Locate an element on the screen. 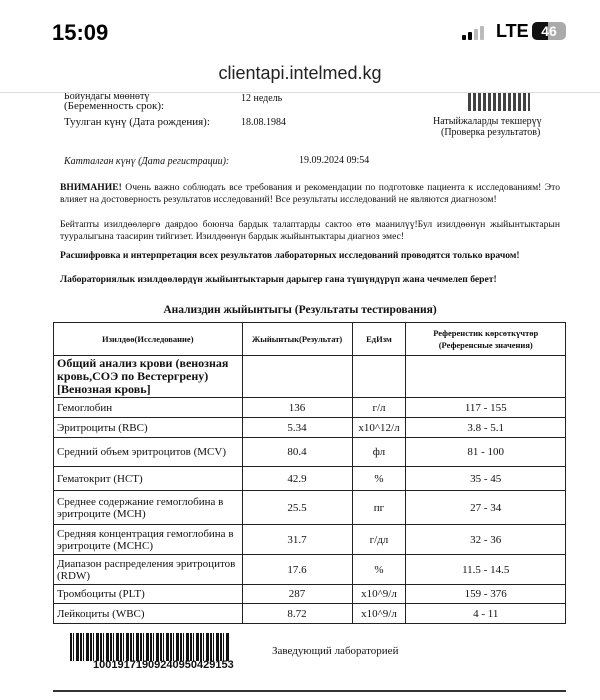 This screenshot has width=600, height=700. unit: фл is located at coordinates (379, 452).